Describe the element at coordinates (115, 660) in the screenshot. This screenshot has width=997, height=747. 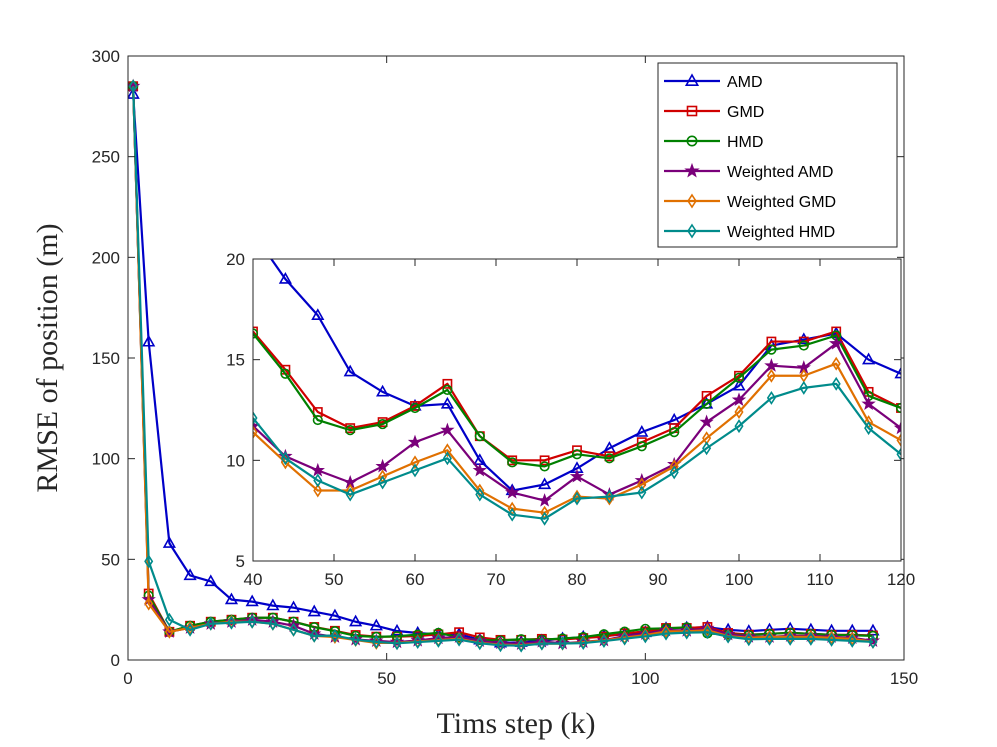
I see `y-tick-label: 0` at that location.